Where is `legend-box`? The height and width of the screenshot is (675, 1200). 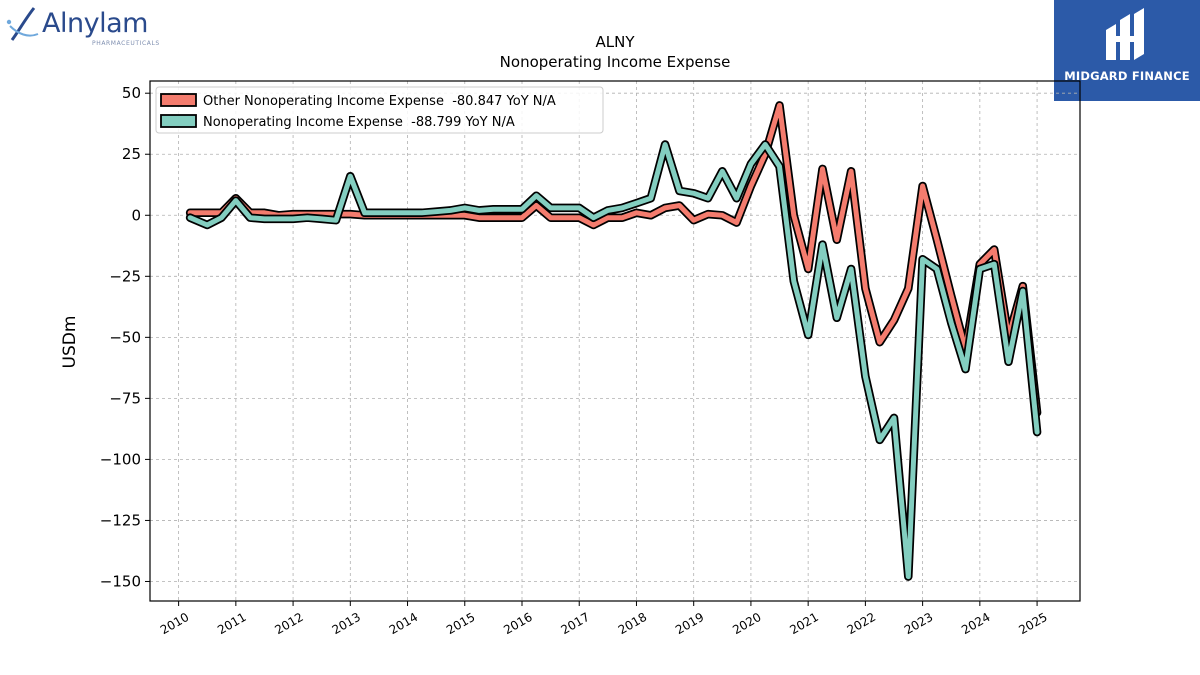
legend-box is located at coordinates (379, 110).